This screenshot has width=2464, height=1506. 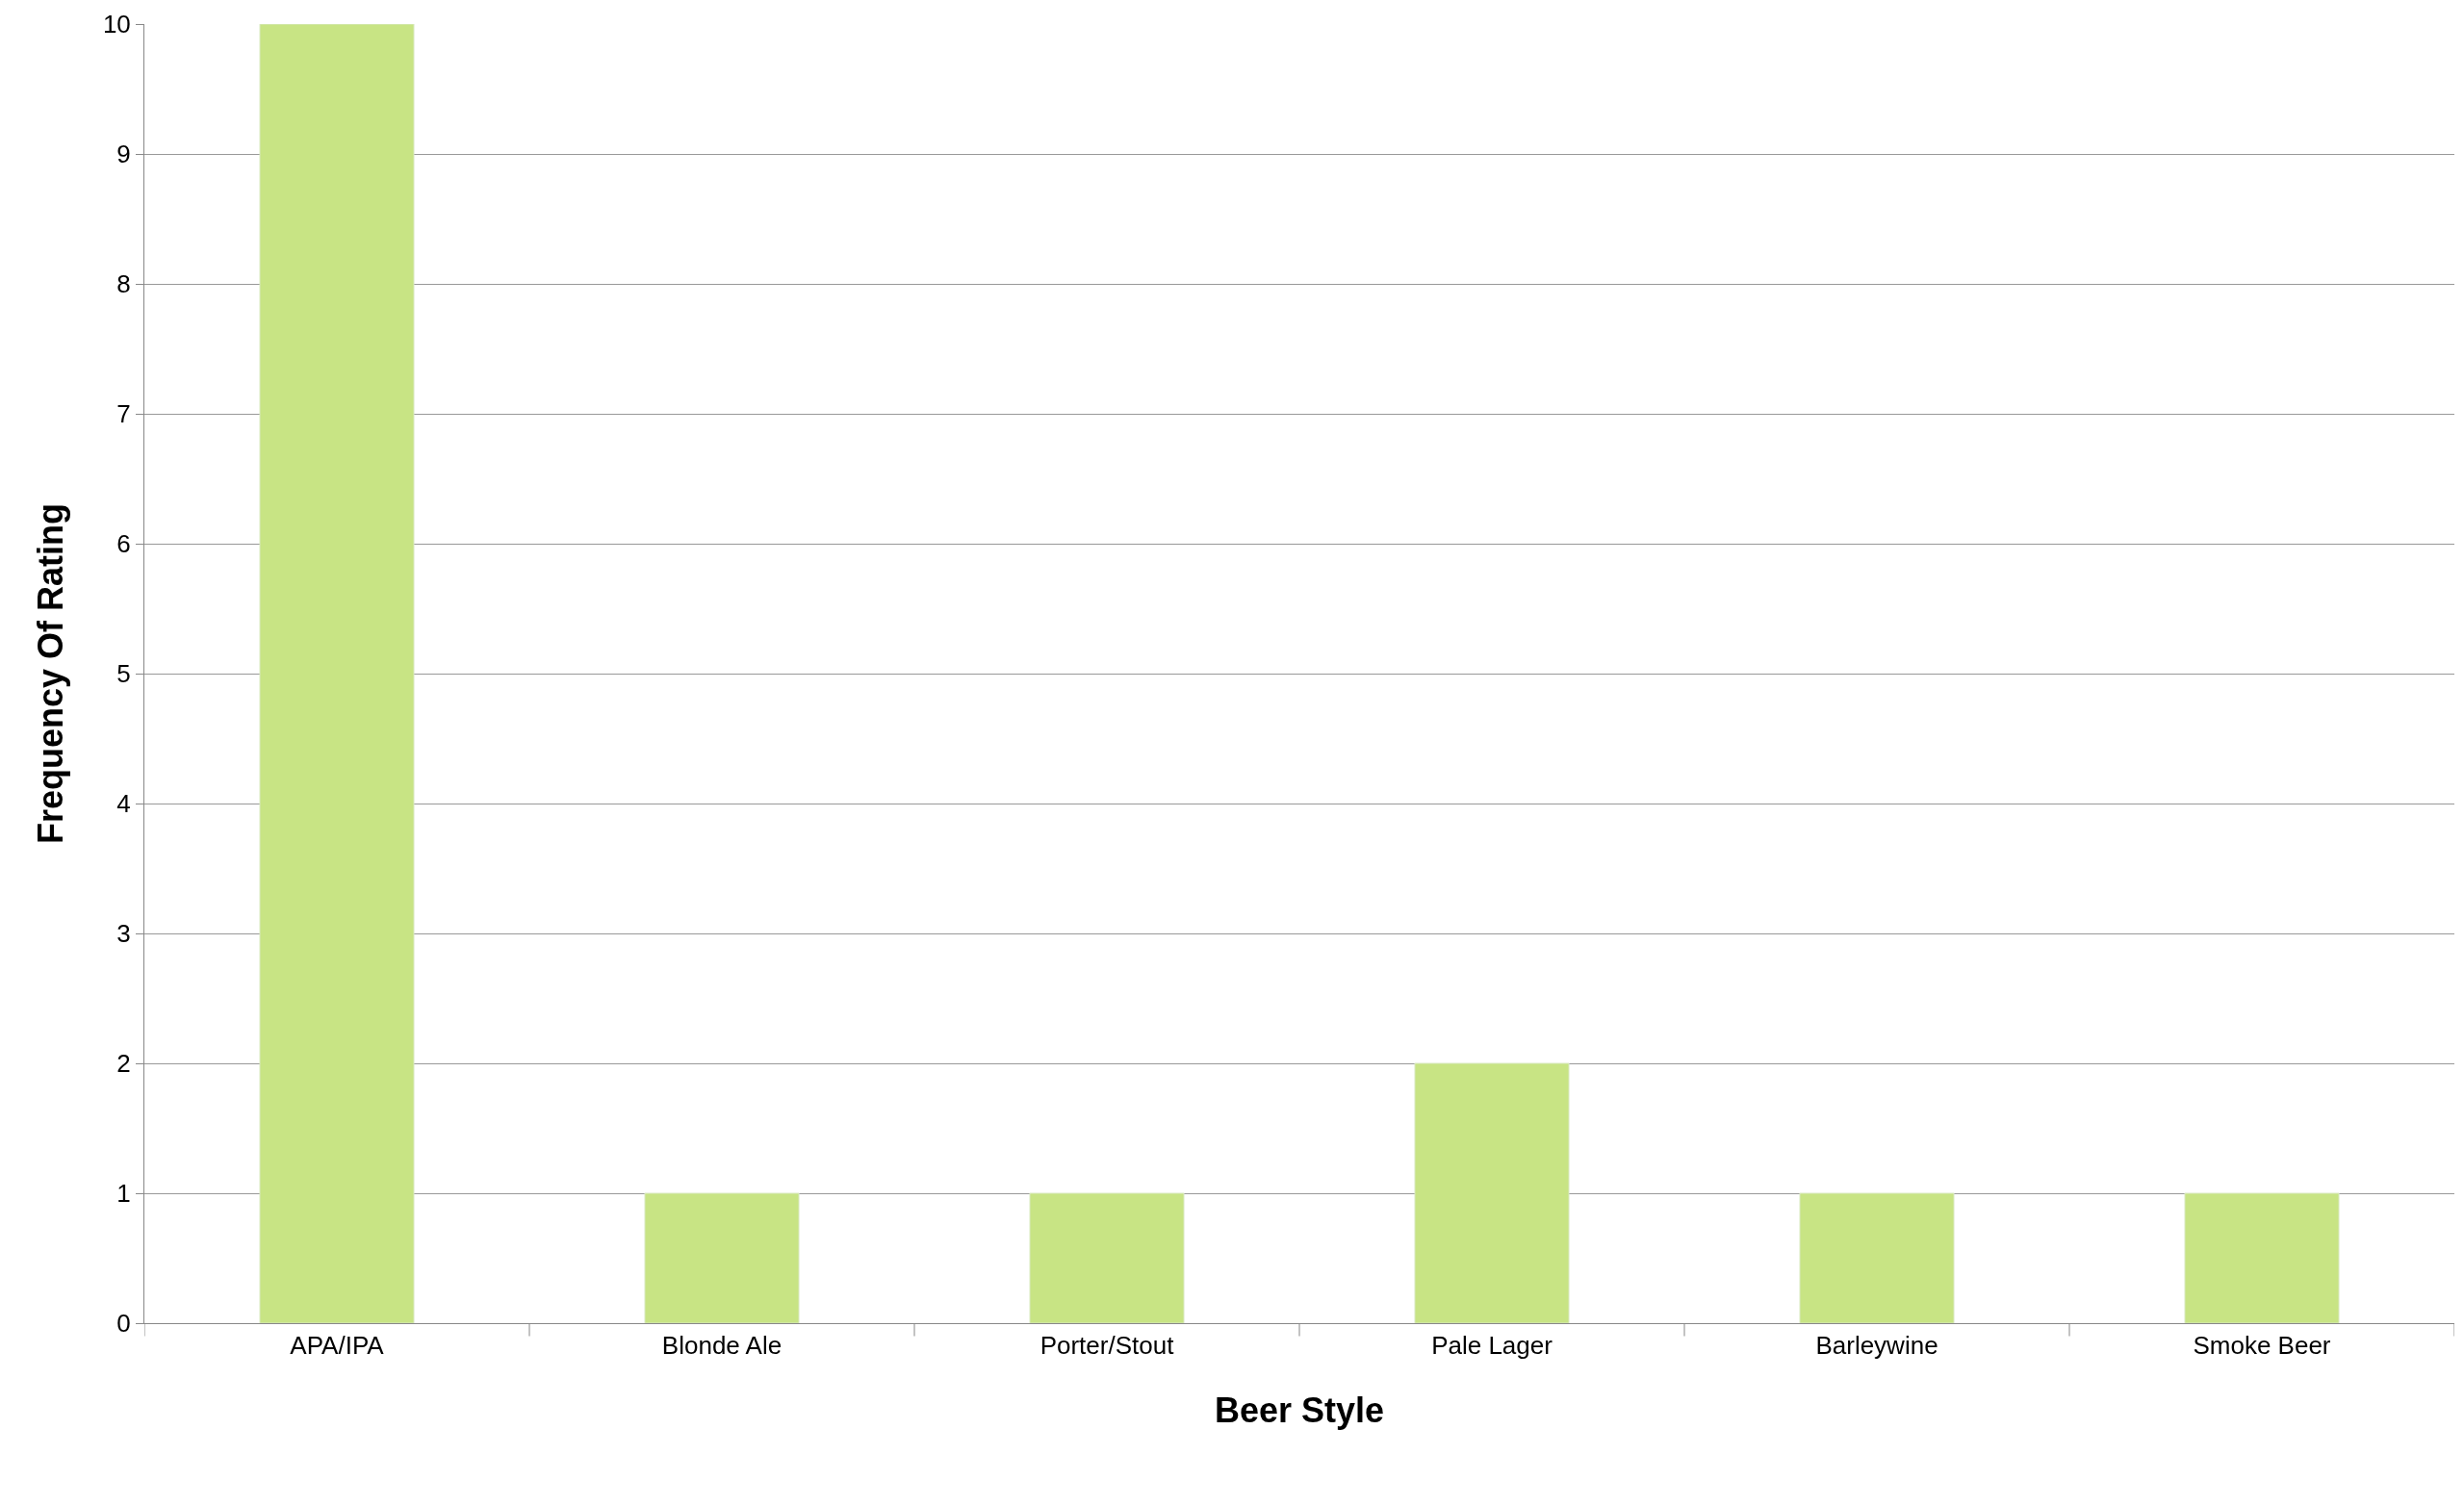 I want to click on y-tick-label: 9, so click(x=123, y=154).